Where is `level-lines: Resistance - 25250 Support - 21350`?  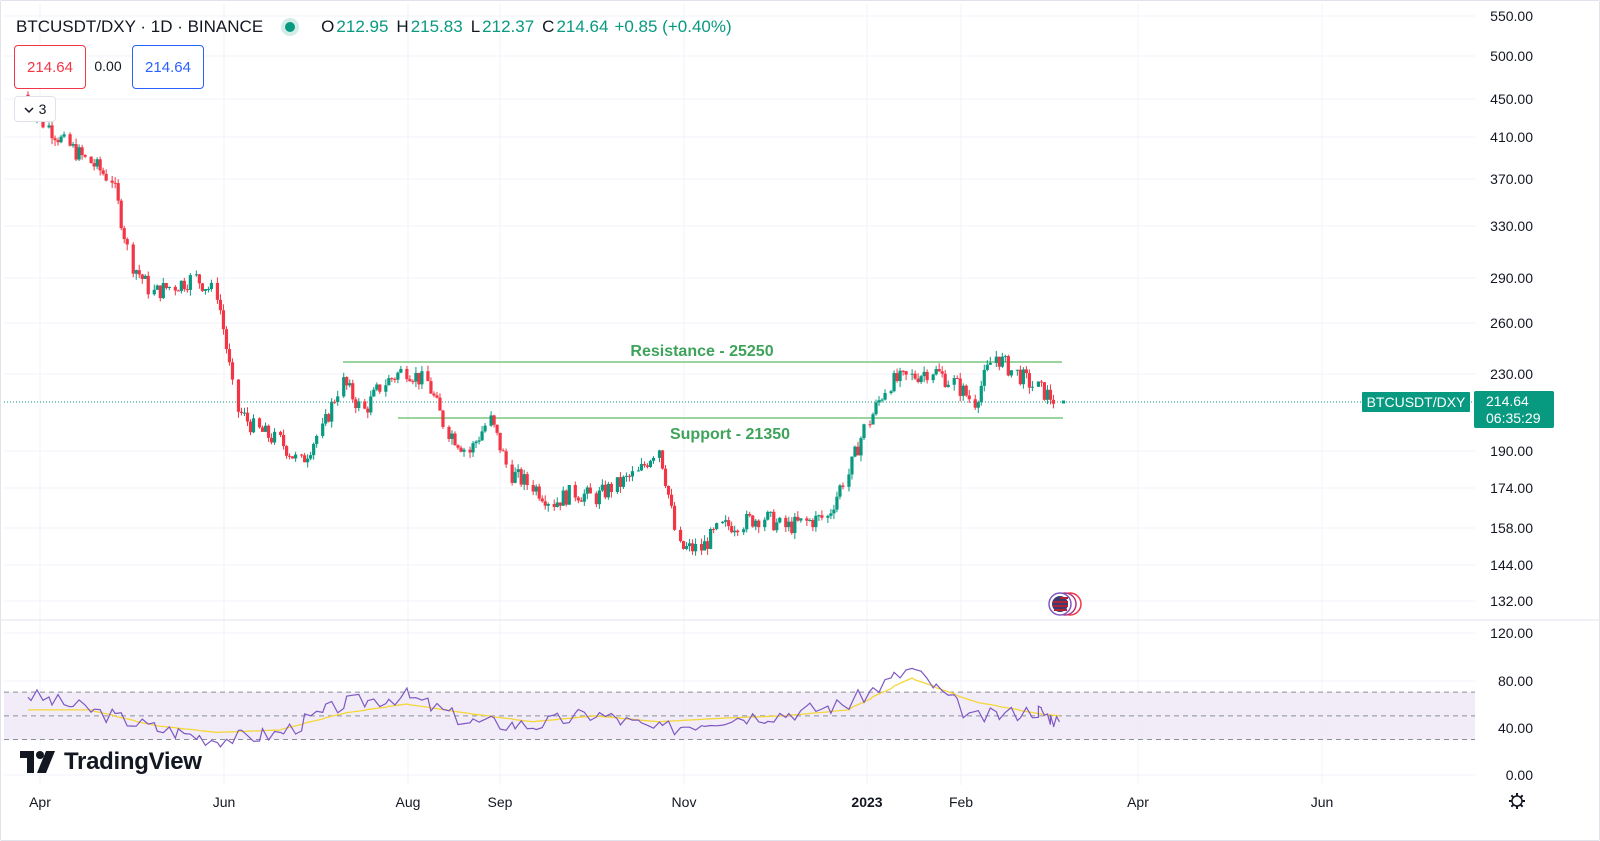 level-lines: Resistance - 25250 Support - 21350 is located at coordinates (739, 393).